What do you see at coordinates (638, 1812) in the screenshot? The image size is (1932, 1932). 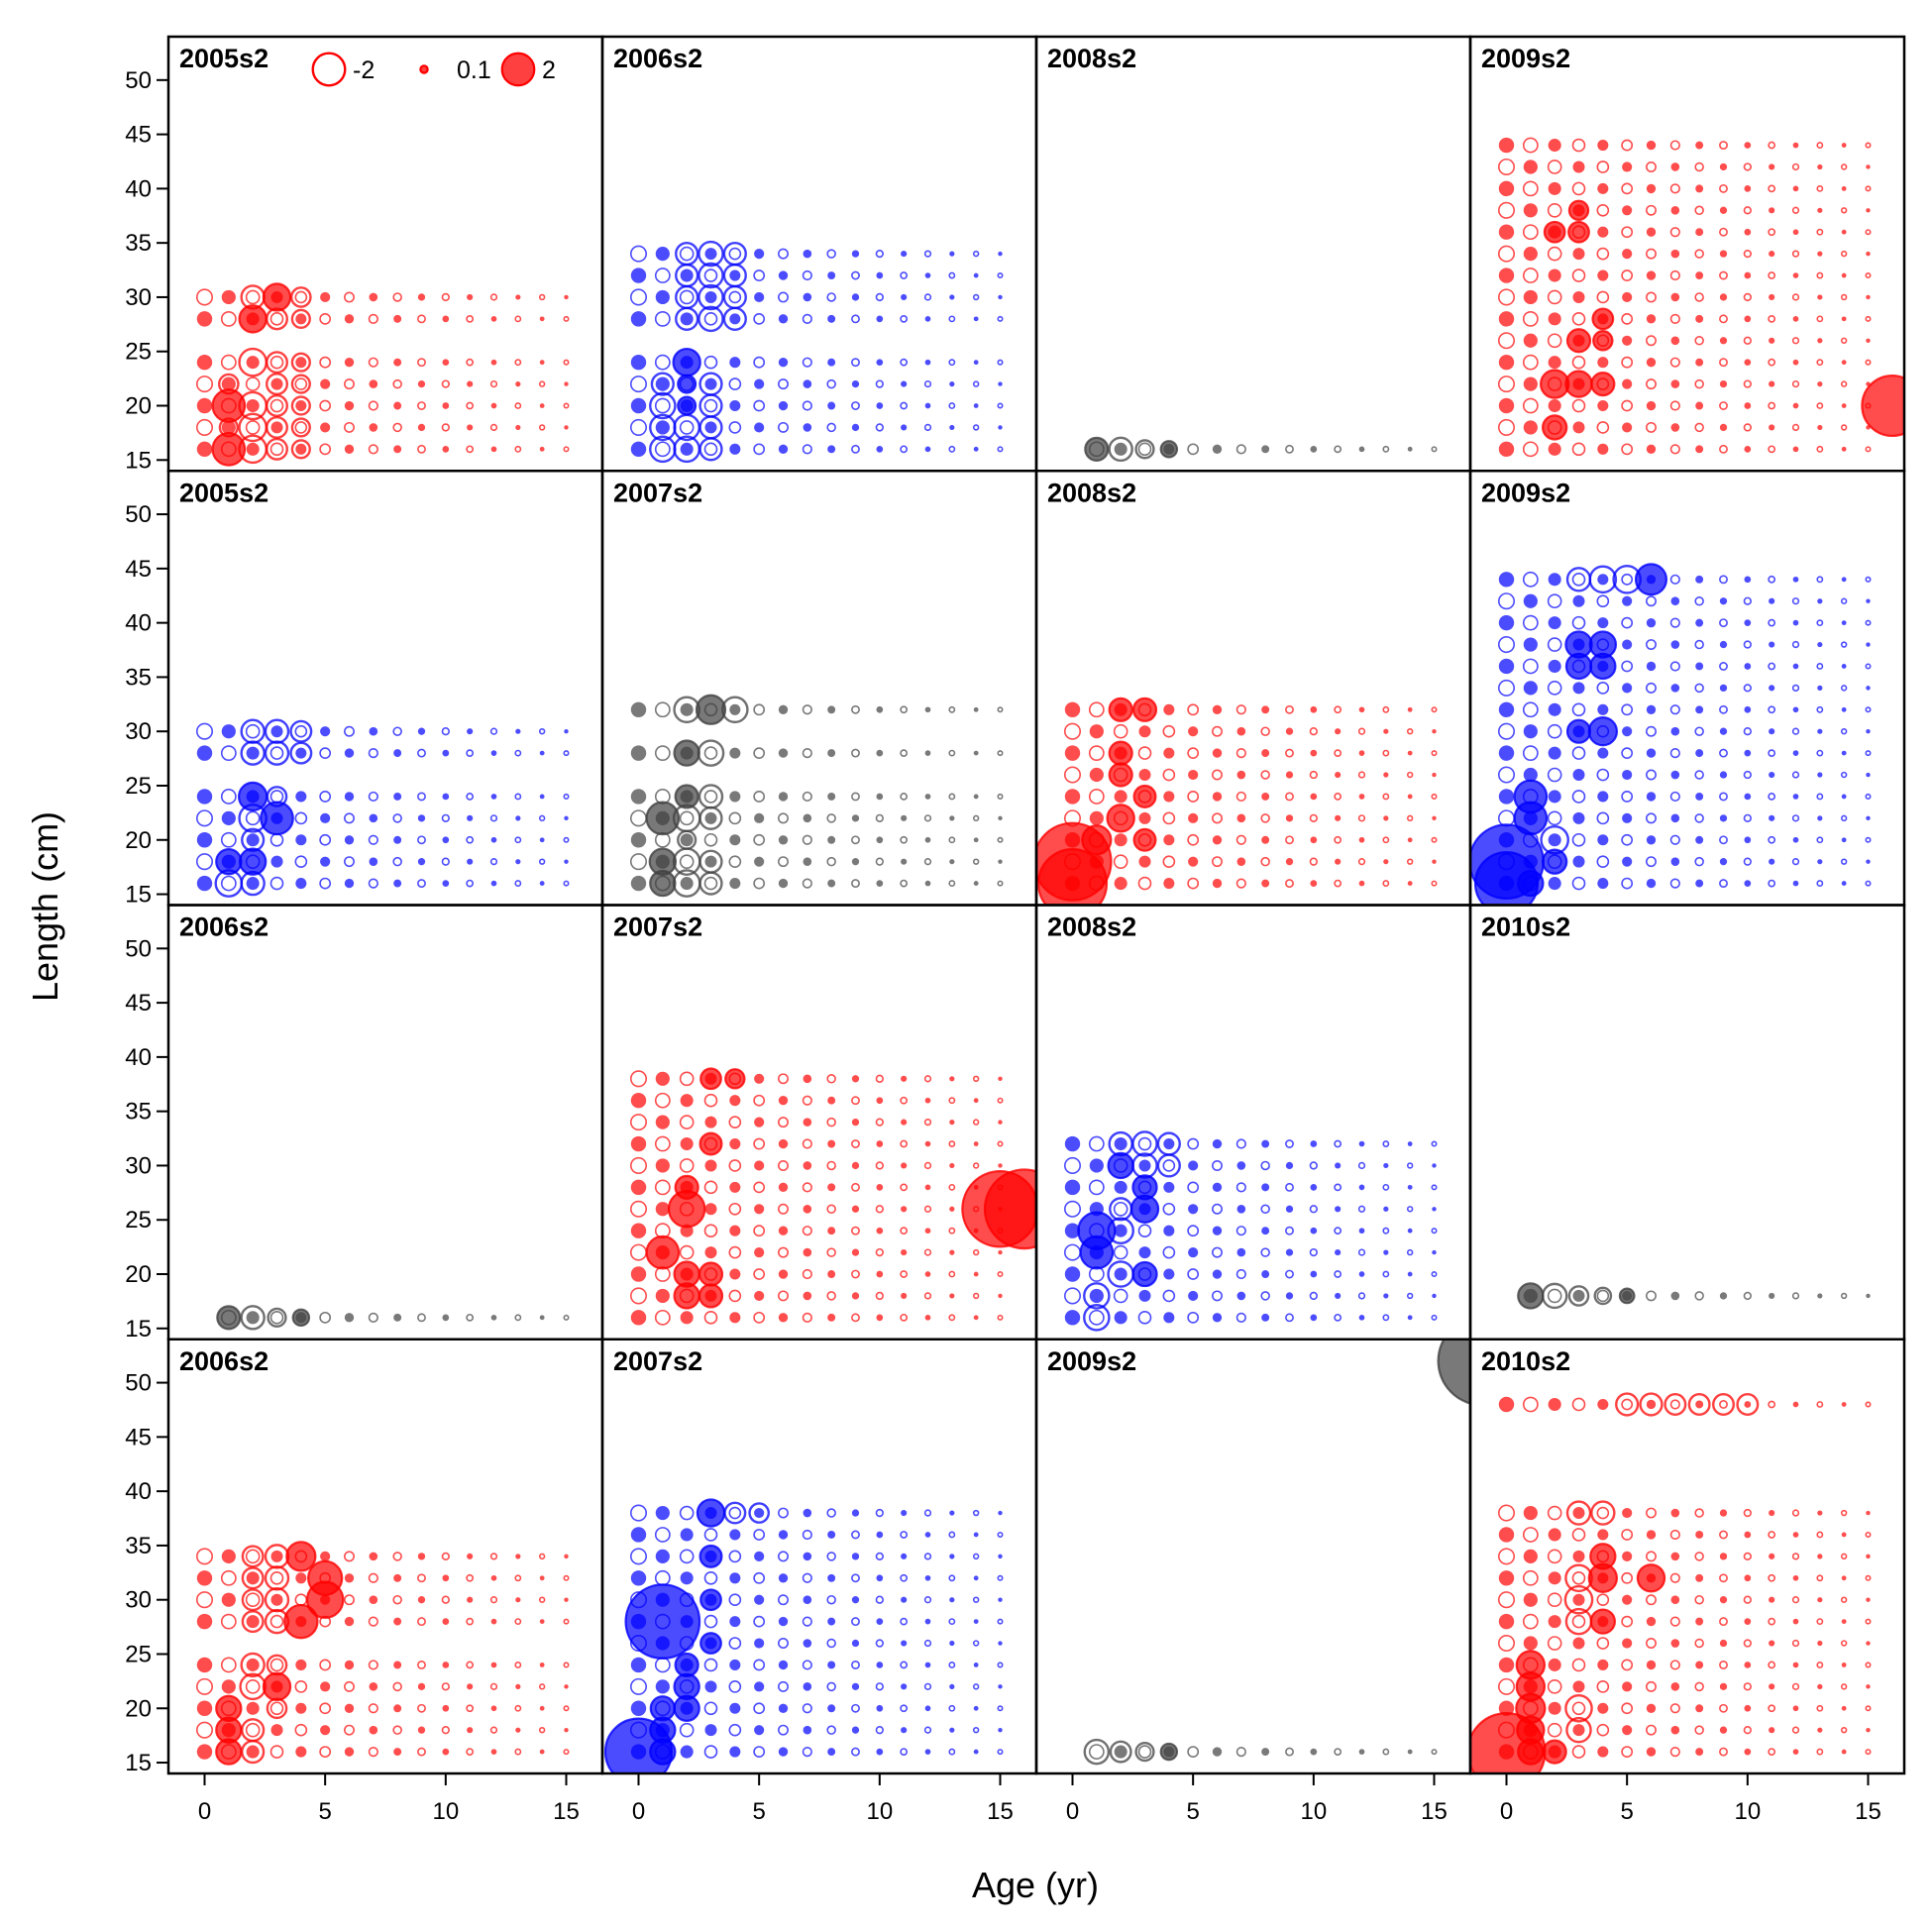 I see `x-tick-label: 0` at bounding box center [638, 1812].